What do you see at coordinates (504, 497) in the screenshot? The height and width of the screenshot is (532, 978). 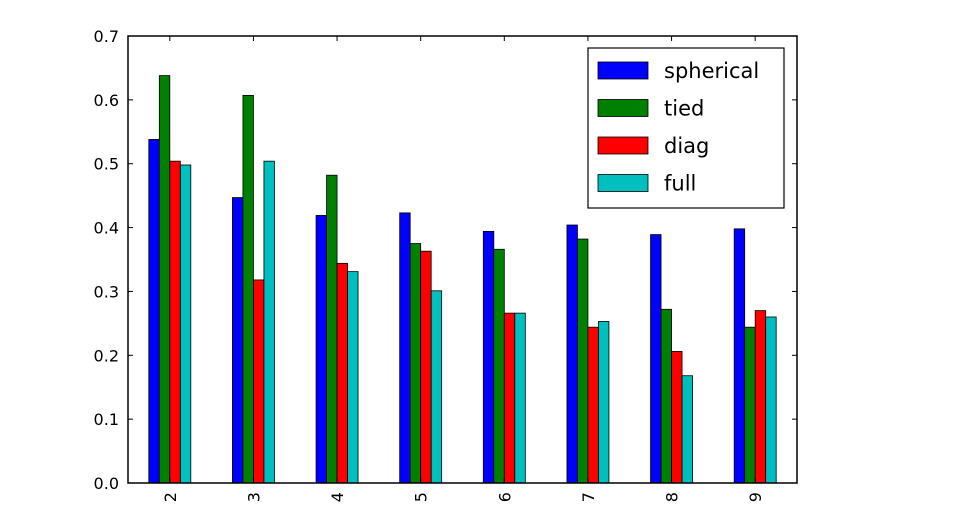 I see `x-tick-label: 6` at bounding box center [504, 497].